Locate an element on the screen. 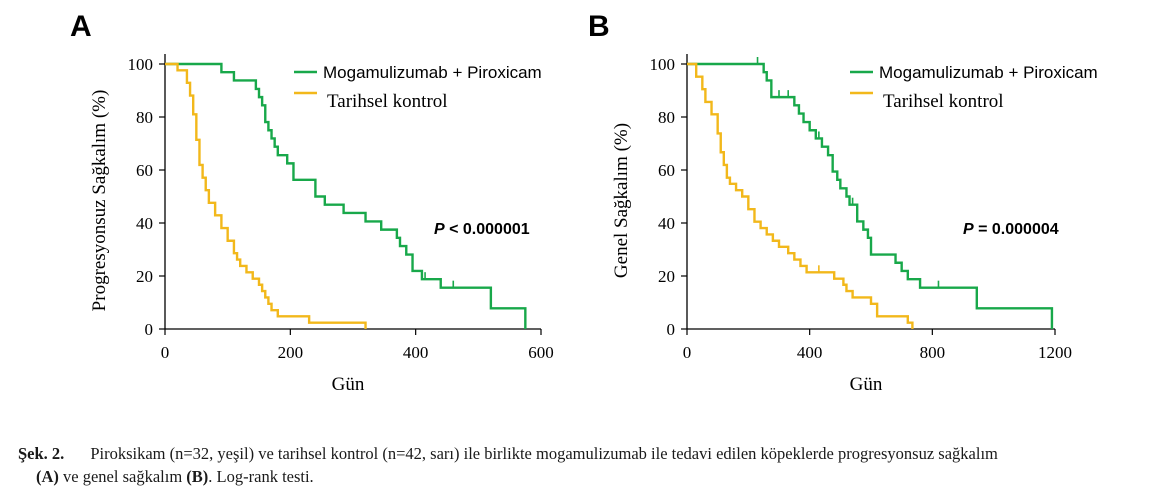 The height and width of the screenshot is (498, 1170). caption-panel-b-ref: (B) is located at coordinates (197, 476).